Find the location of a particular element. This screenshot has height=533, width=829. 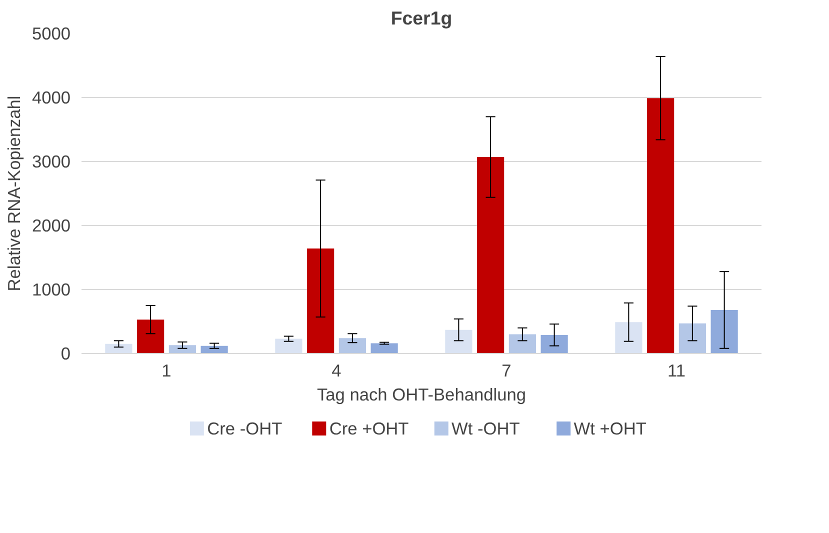

chart-title: Fcer1g is located at coordinates (421, 18).